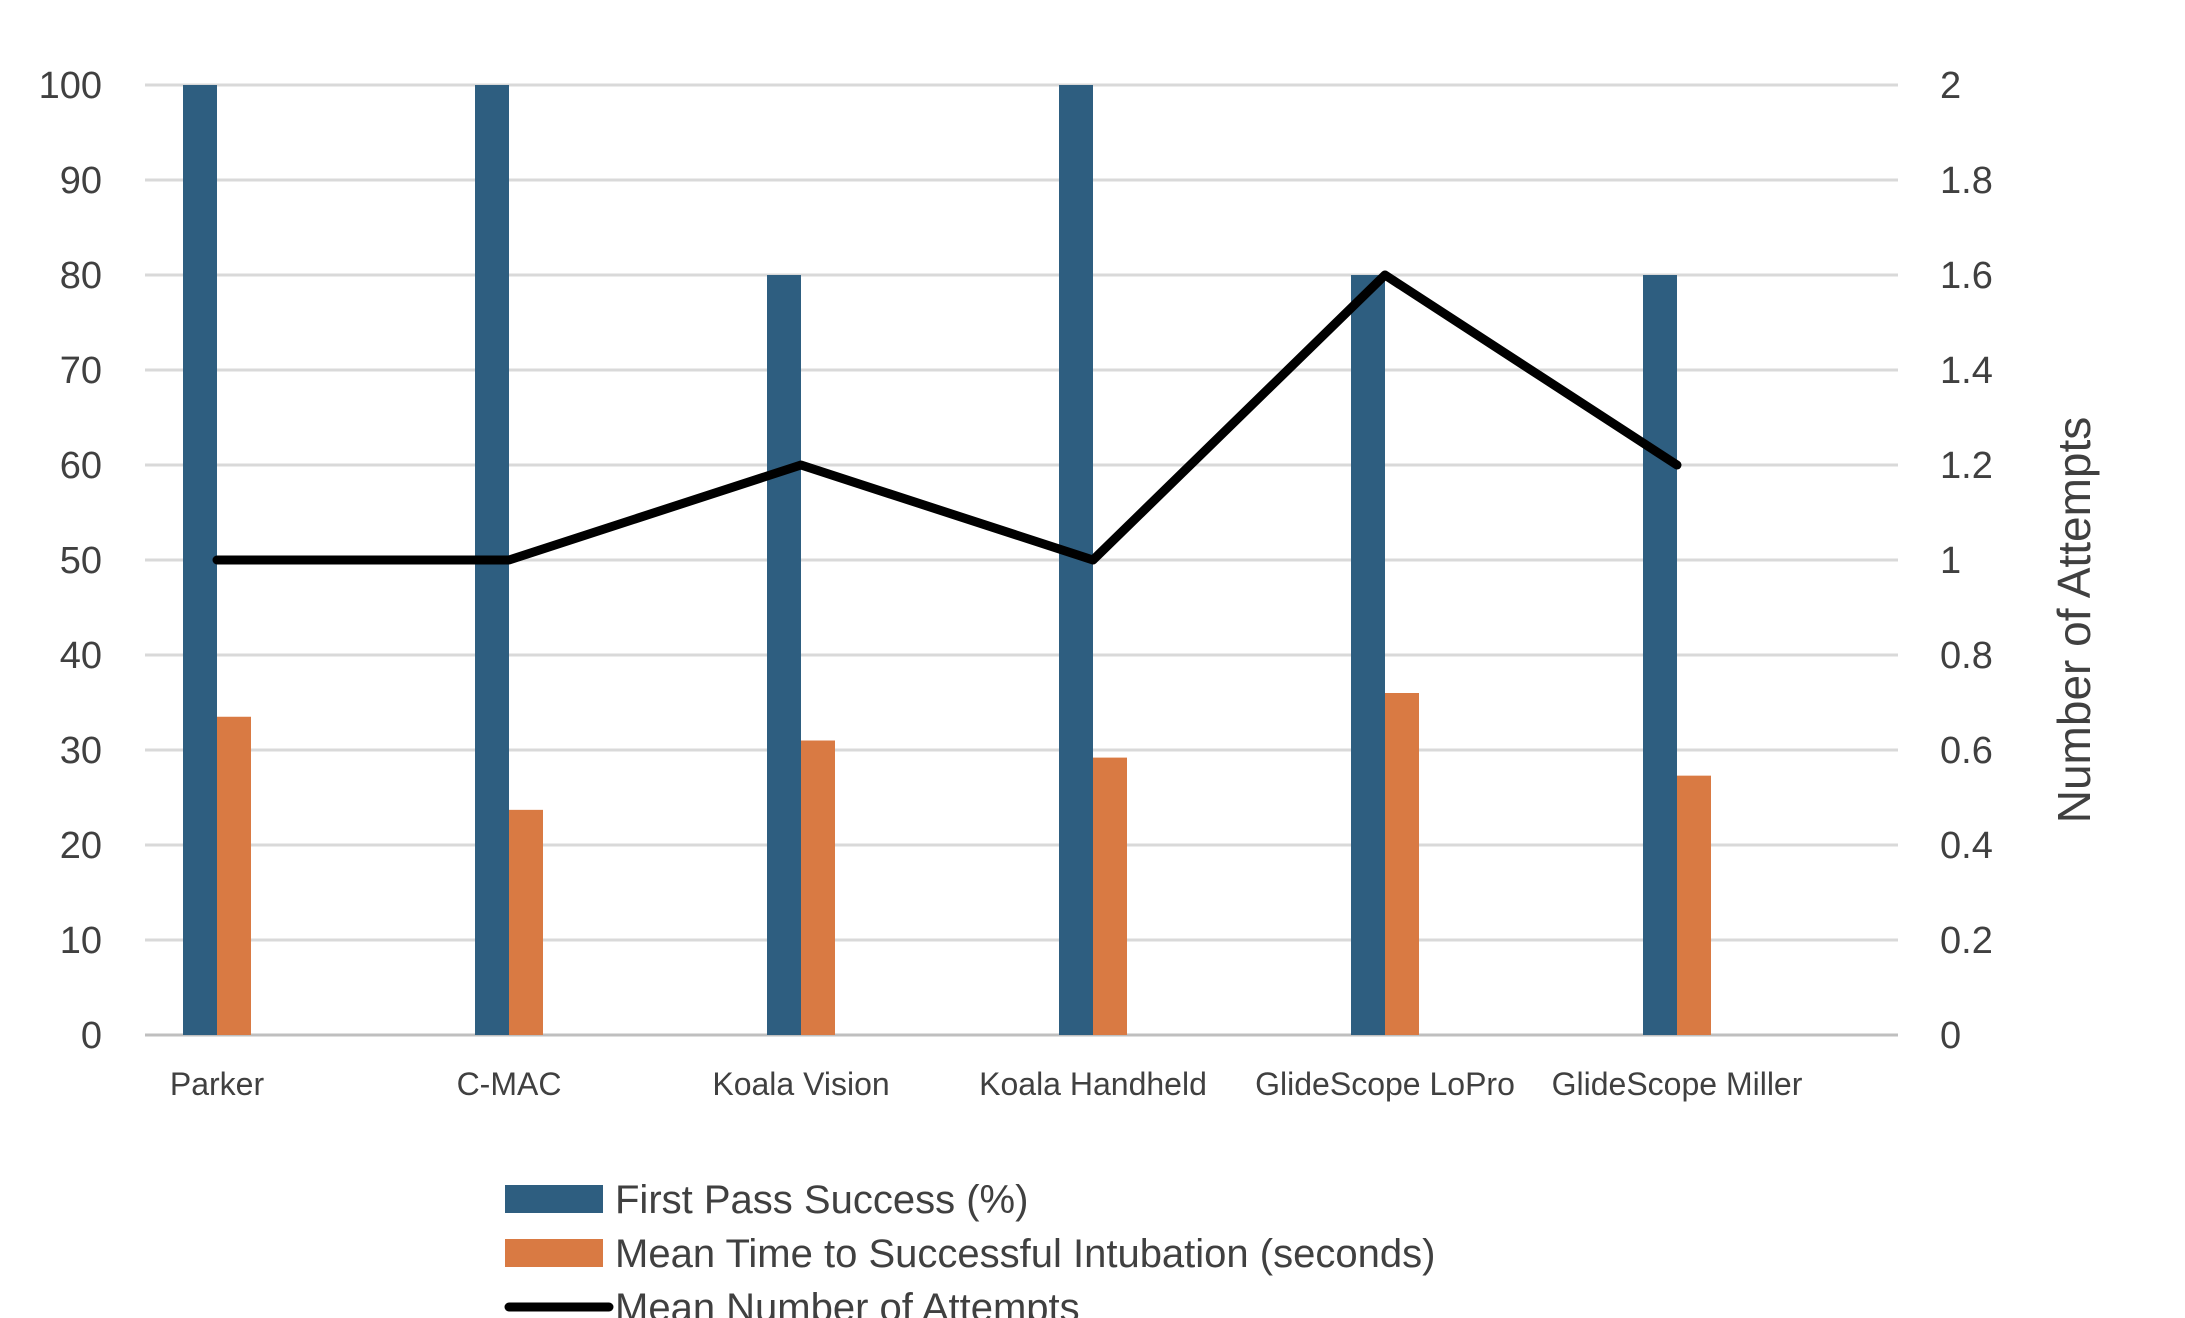 The width and height of the screenshot is (2185, 1318). Describe the element at coordinates (70, 86) in the screenshot. I see `y-tick-label: 100` at that location.